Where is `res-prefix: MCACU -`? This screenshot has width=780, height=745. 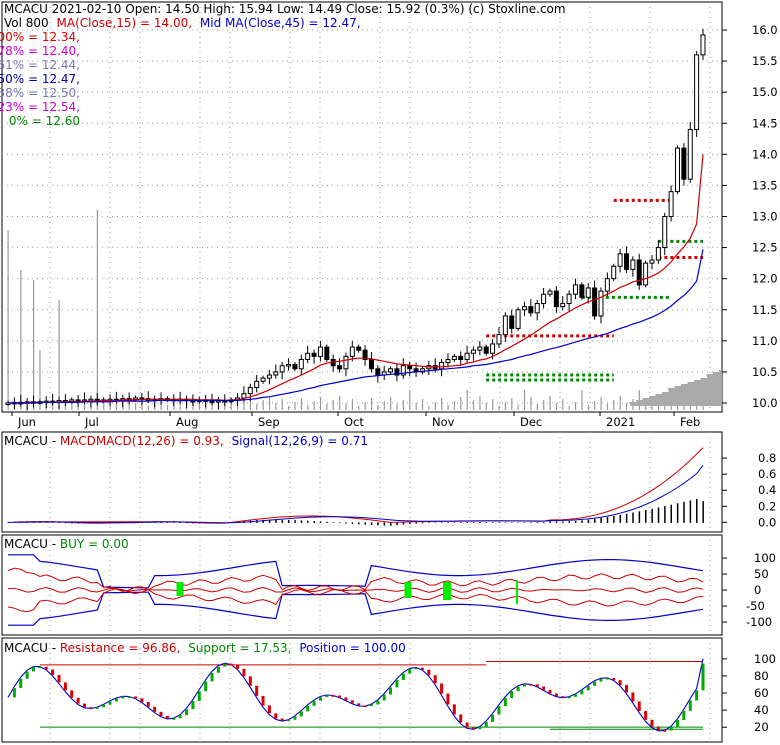
res-prefix: MCACU - is located at coordinates (32, 648).